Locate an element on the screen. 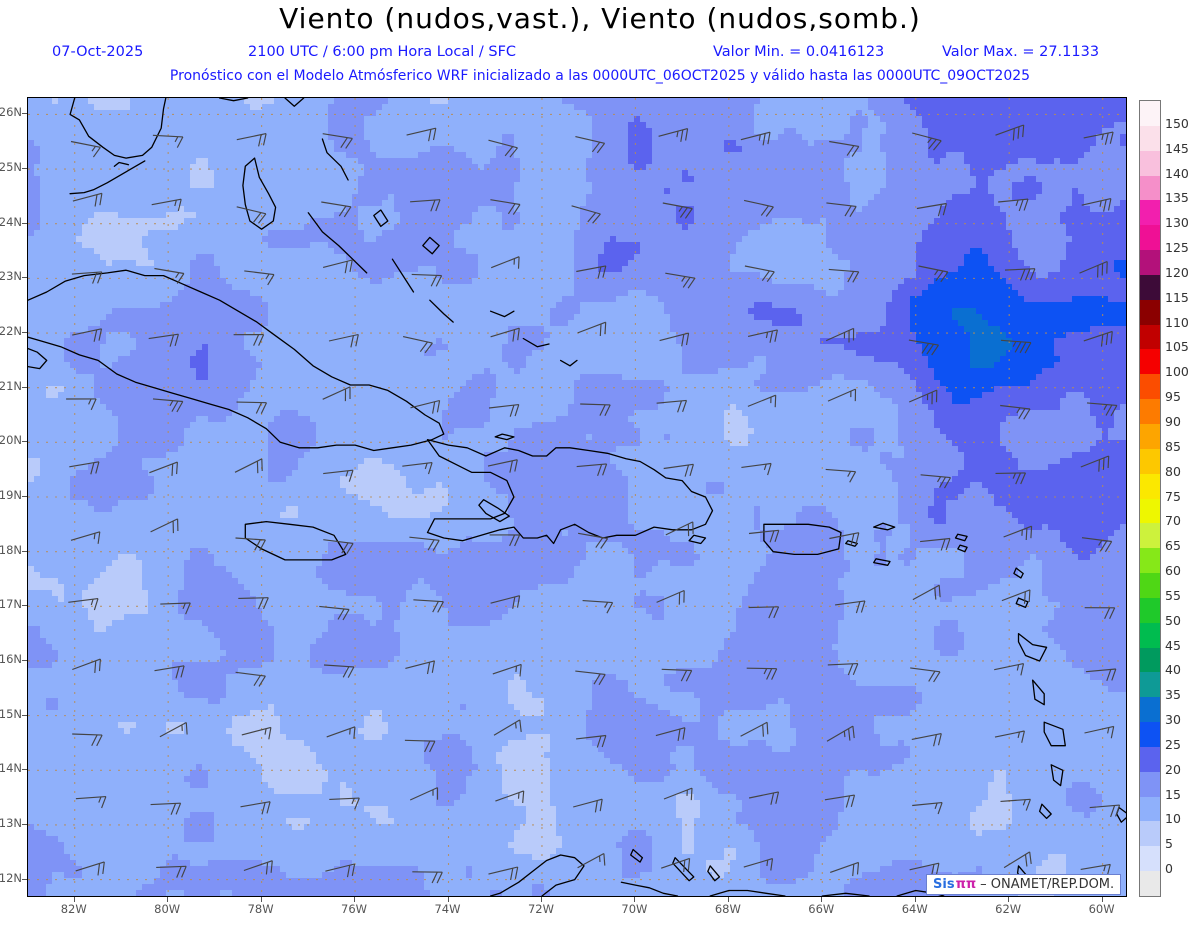 The width and height of the screenshot is (1200, 927). colorbar-tick-label: 25 is located at coordinates (1173, 744).